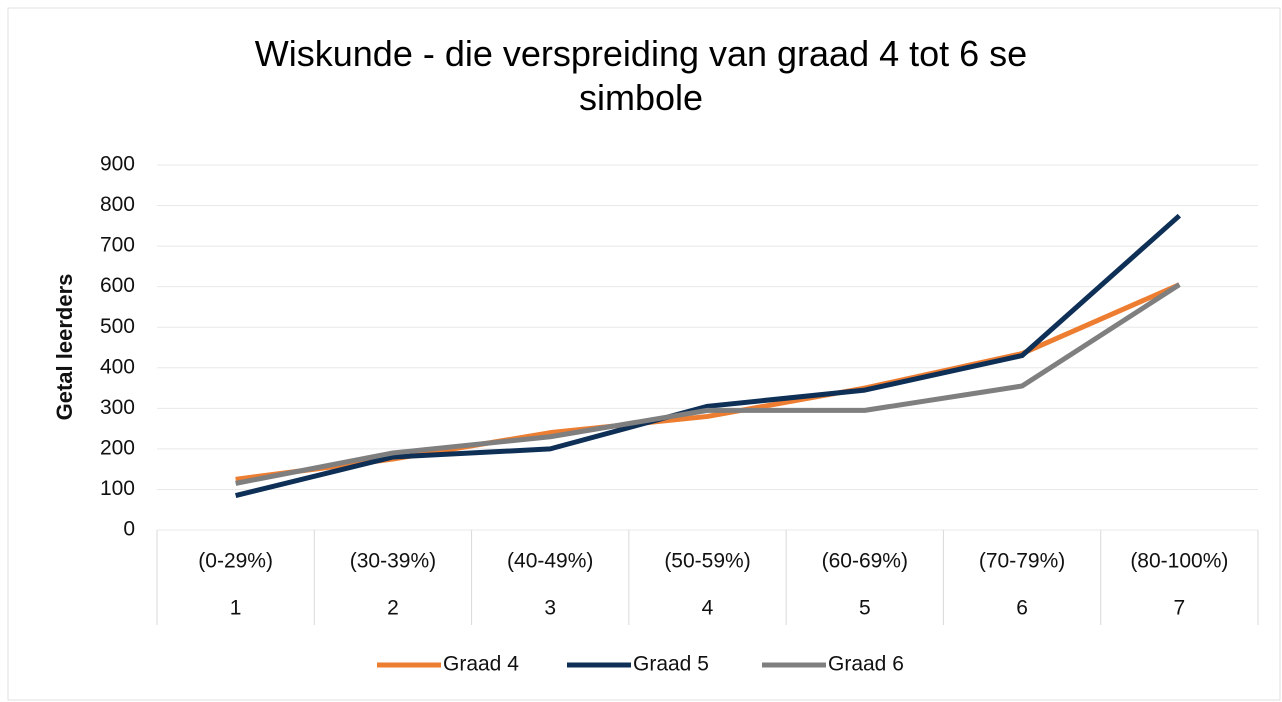 This screenshot has height=702, width=1282. Describe the element at coordinates (236, 608) in the screenshot. I see `x-tick-code: 1` at that location.